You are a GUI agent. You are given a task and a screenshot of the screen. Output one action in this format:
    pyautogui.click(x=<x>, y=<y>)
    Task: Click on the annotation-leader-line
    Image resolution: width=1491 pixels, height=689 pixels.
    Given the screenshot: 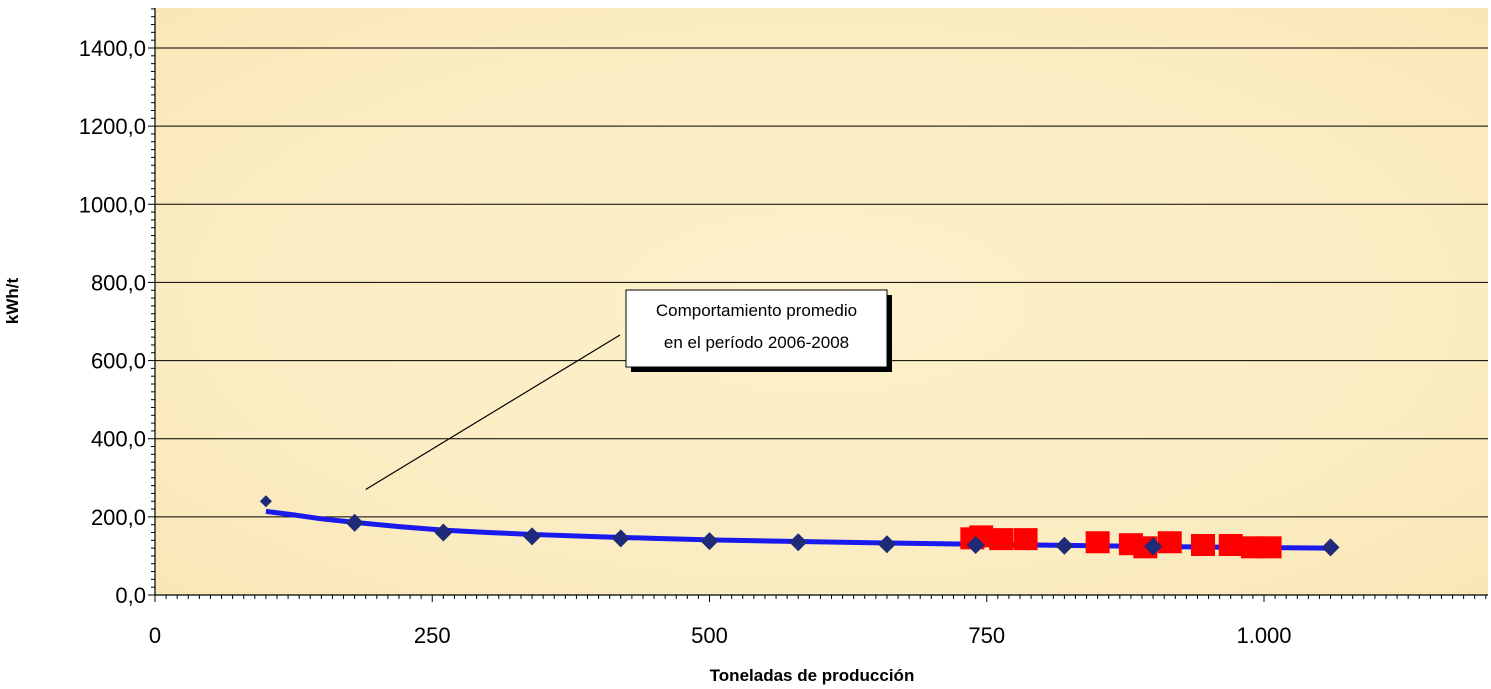 What is the action you would take?
    pyautogui.click(x=493, y=412)
    